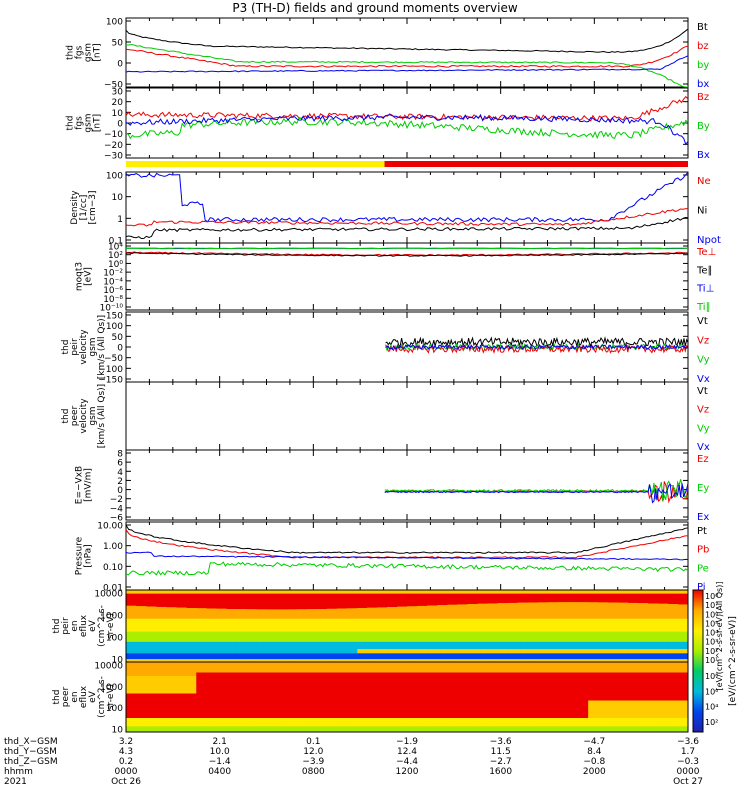 The image size is (750, 800). I want to click on y-axis-label: moqt3, so click(80, 276).